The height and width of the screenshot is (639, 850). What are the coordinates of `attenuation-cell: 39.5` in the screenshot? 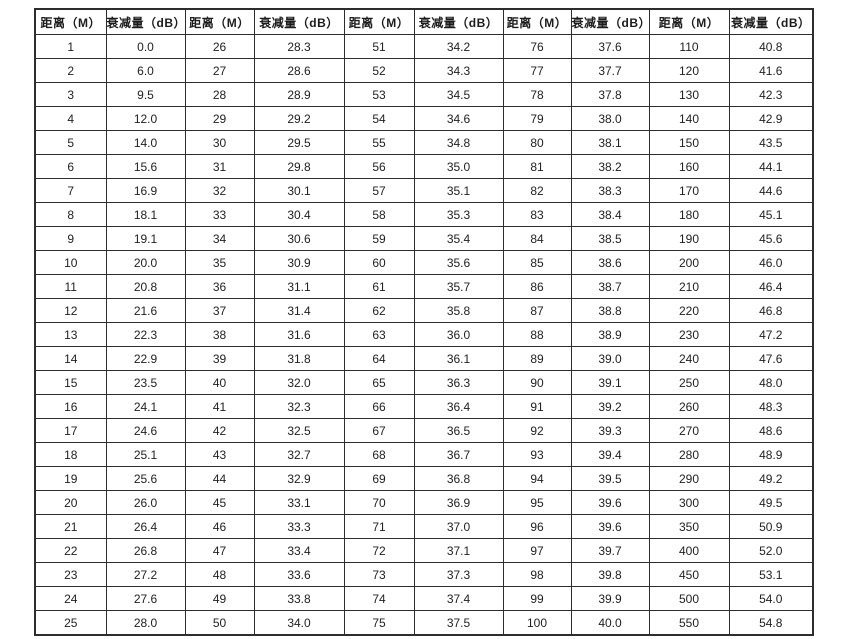 It's located at (610, 478).